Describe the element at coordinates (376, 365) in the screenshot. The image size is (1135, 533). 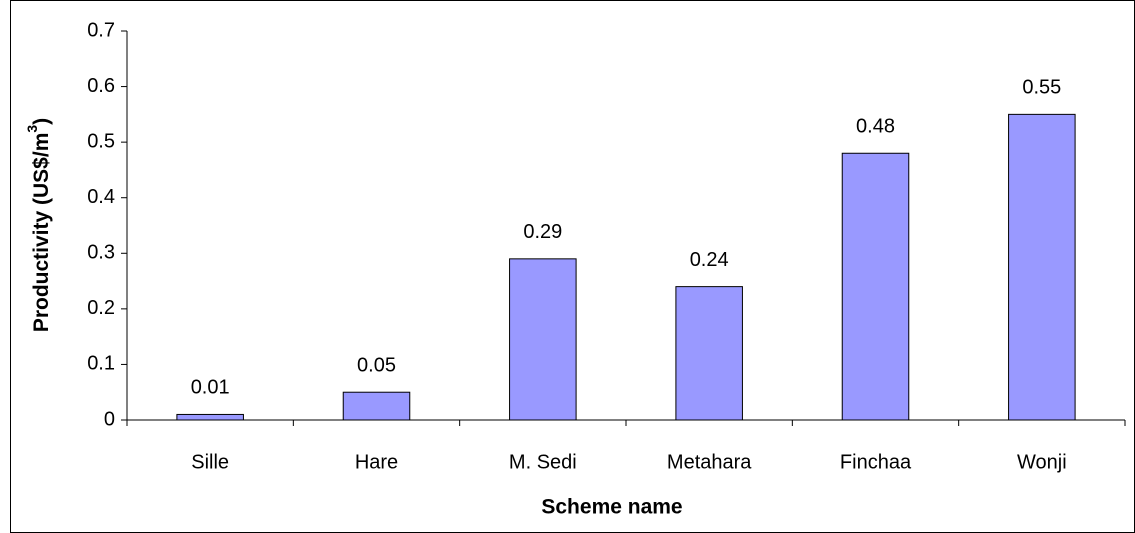
I see `data-label: 0.05` at that location.